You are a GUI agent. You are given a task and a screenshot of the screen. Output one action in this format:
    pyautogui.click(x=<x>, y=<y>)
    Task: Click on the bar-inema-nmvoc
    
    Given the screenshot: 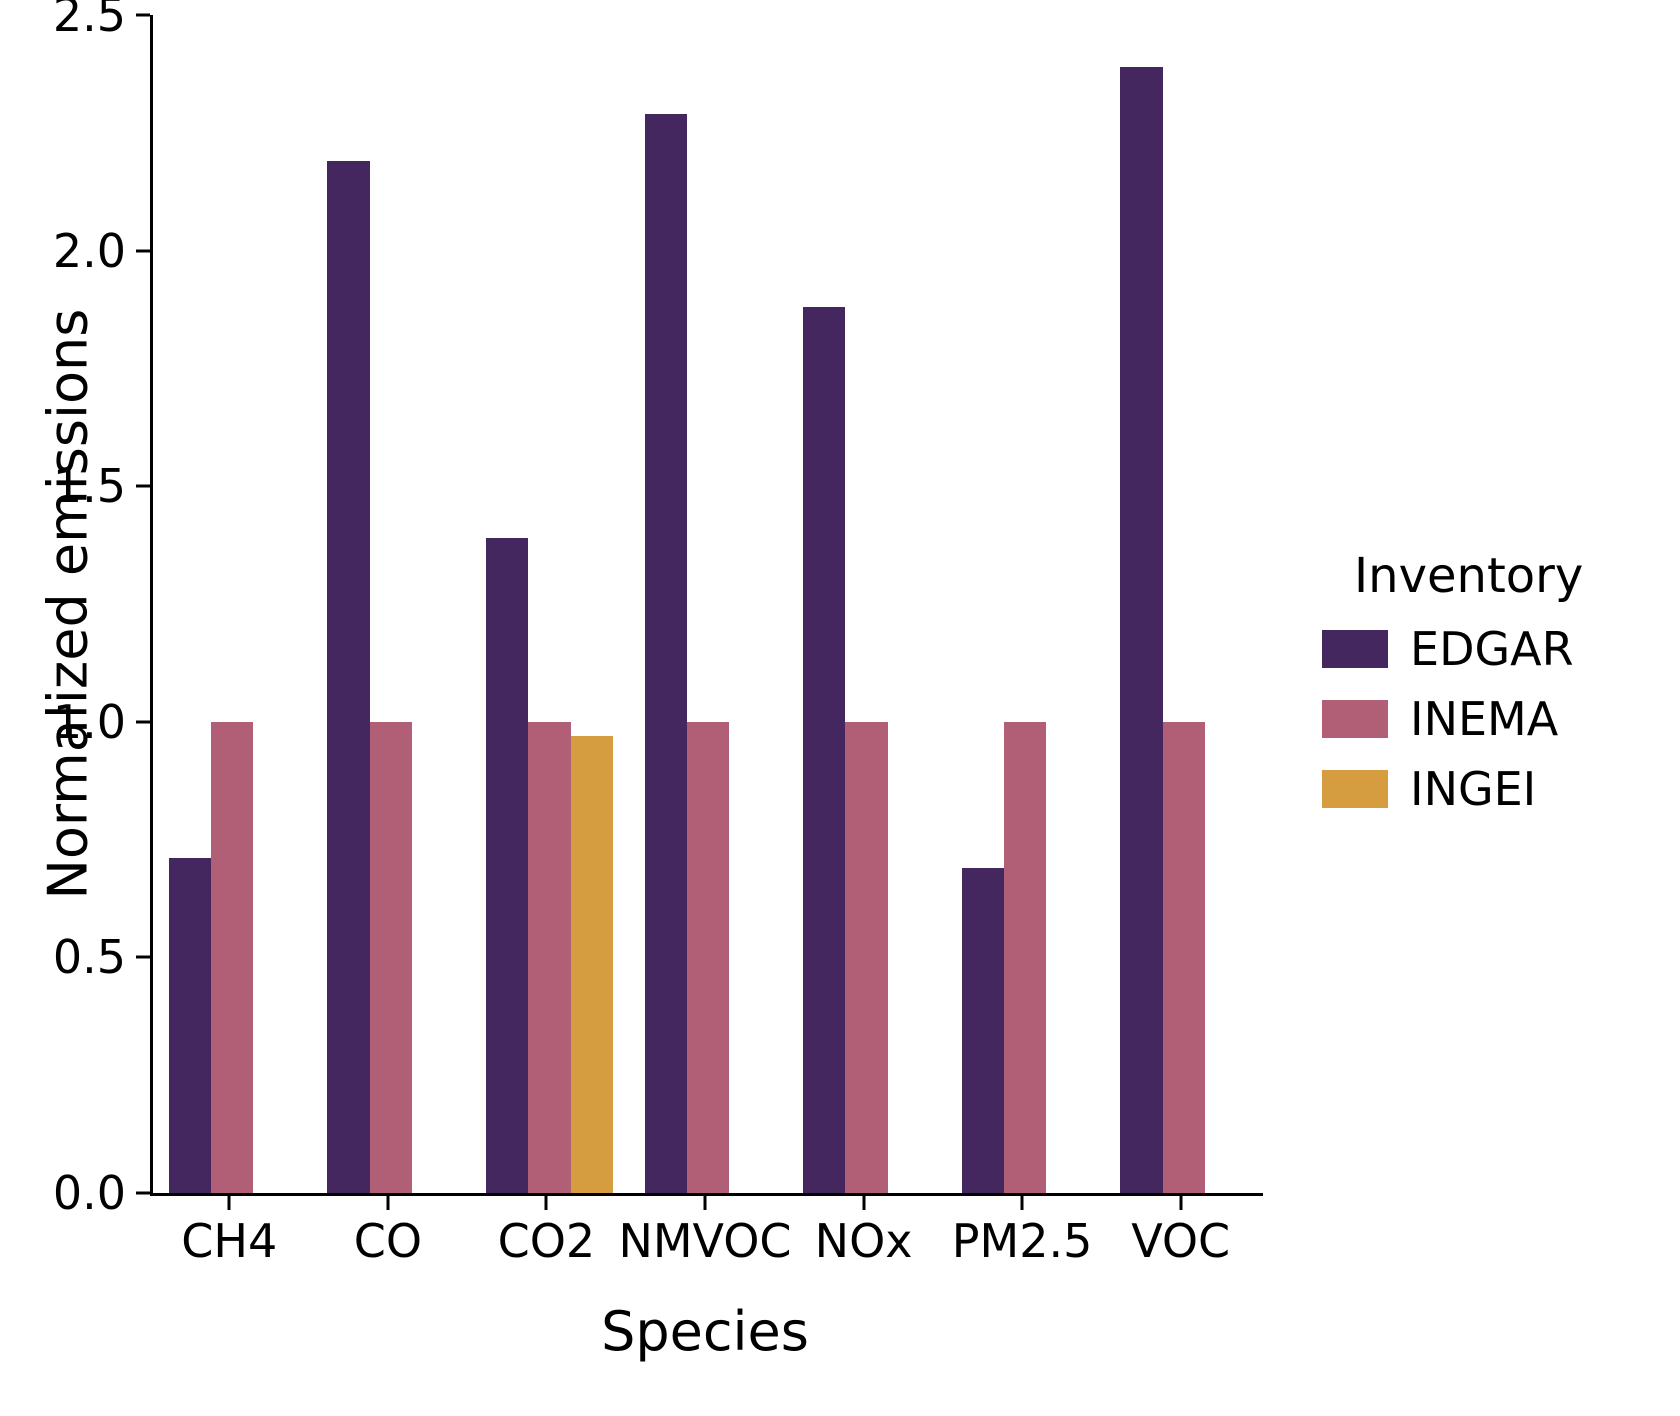 What is the action you would take?
    pyautogui.click(x=708, y=957)
    